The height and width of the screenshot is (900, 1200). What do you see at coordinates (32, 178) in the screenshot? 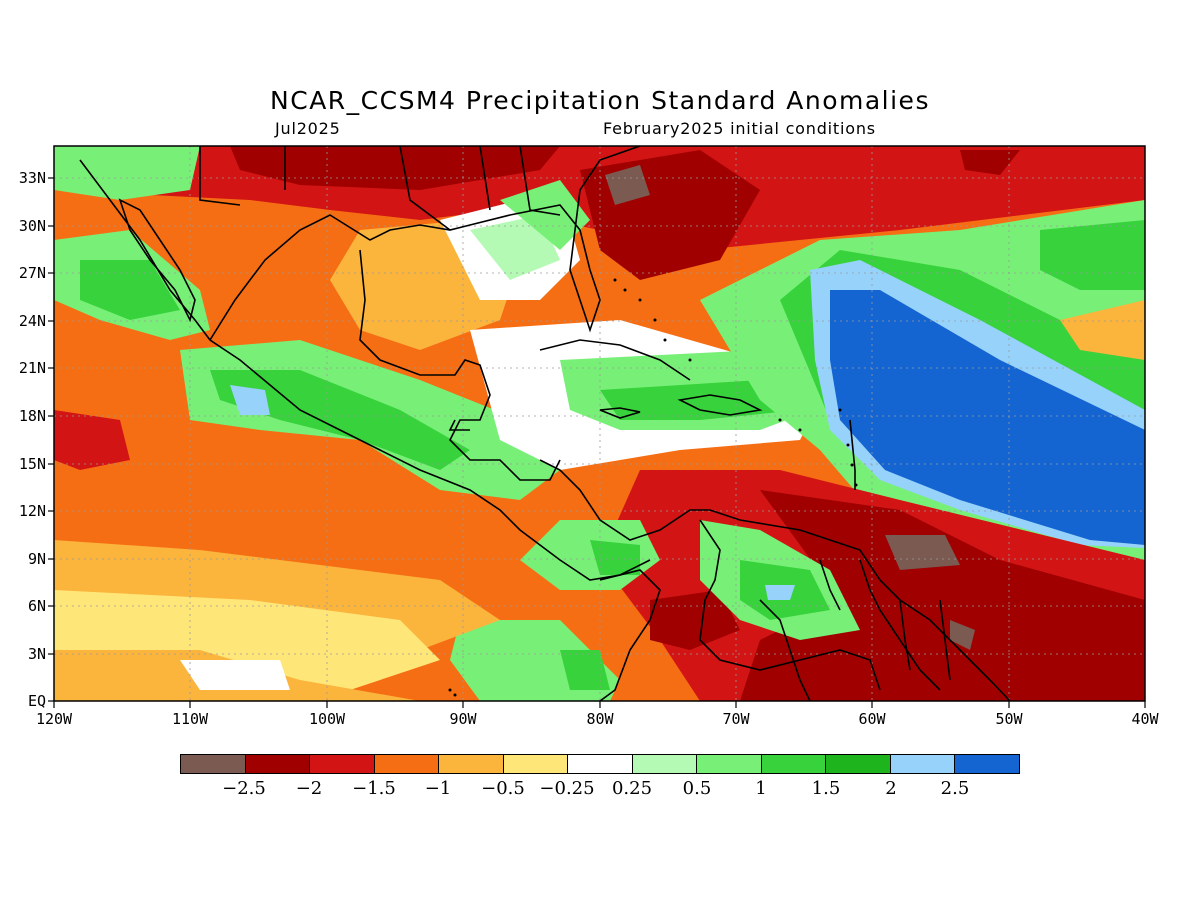
I see `lat-label: 33N` at bounding box center [32, 178].